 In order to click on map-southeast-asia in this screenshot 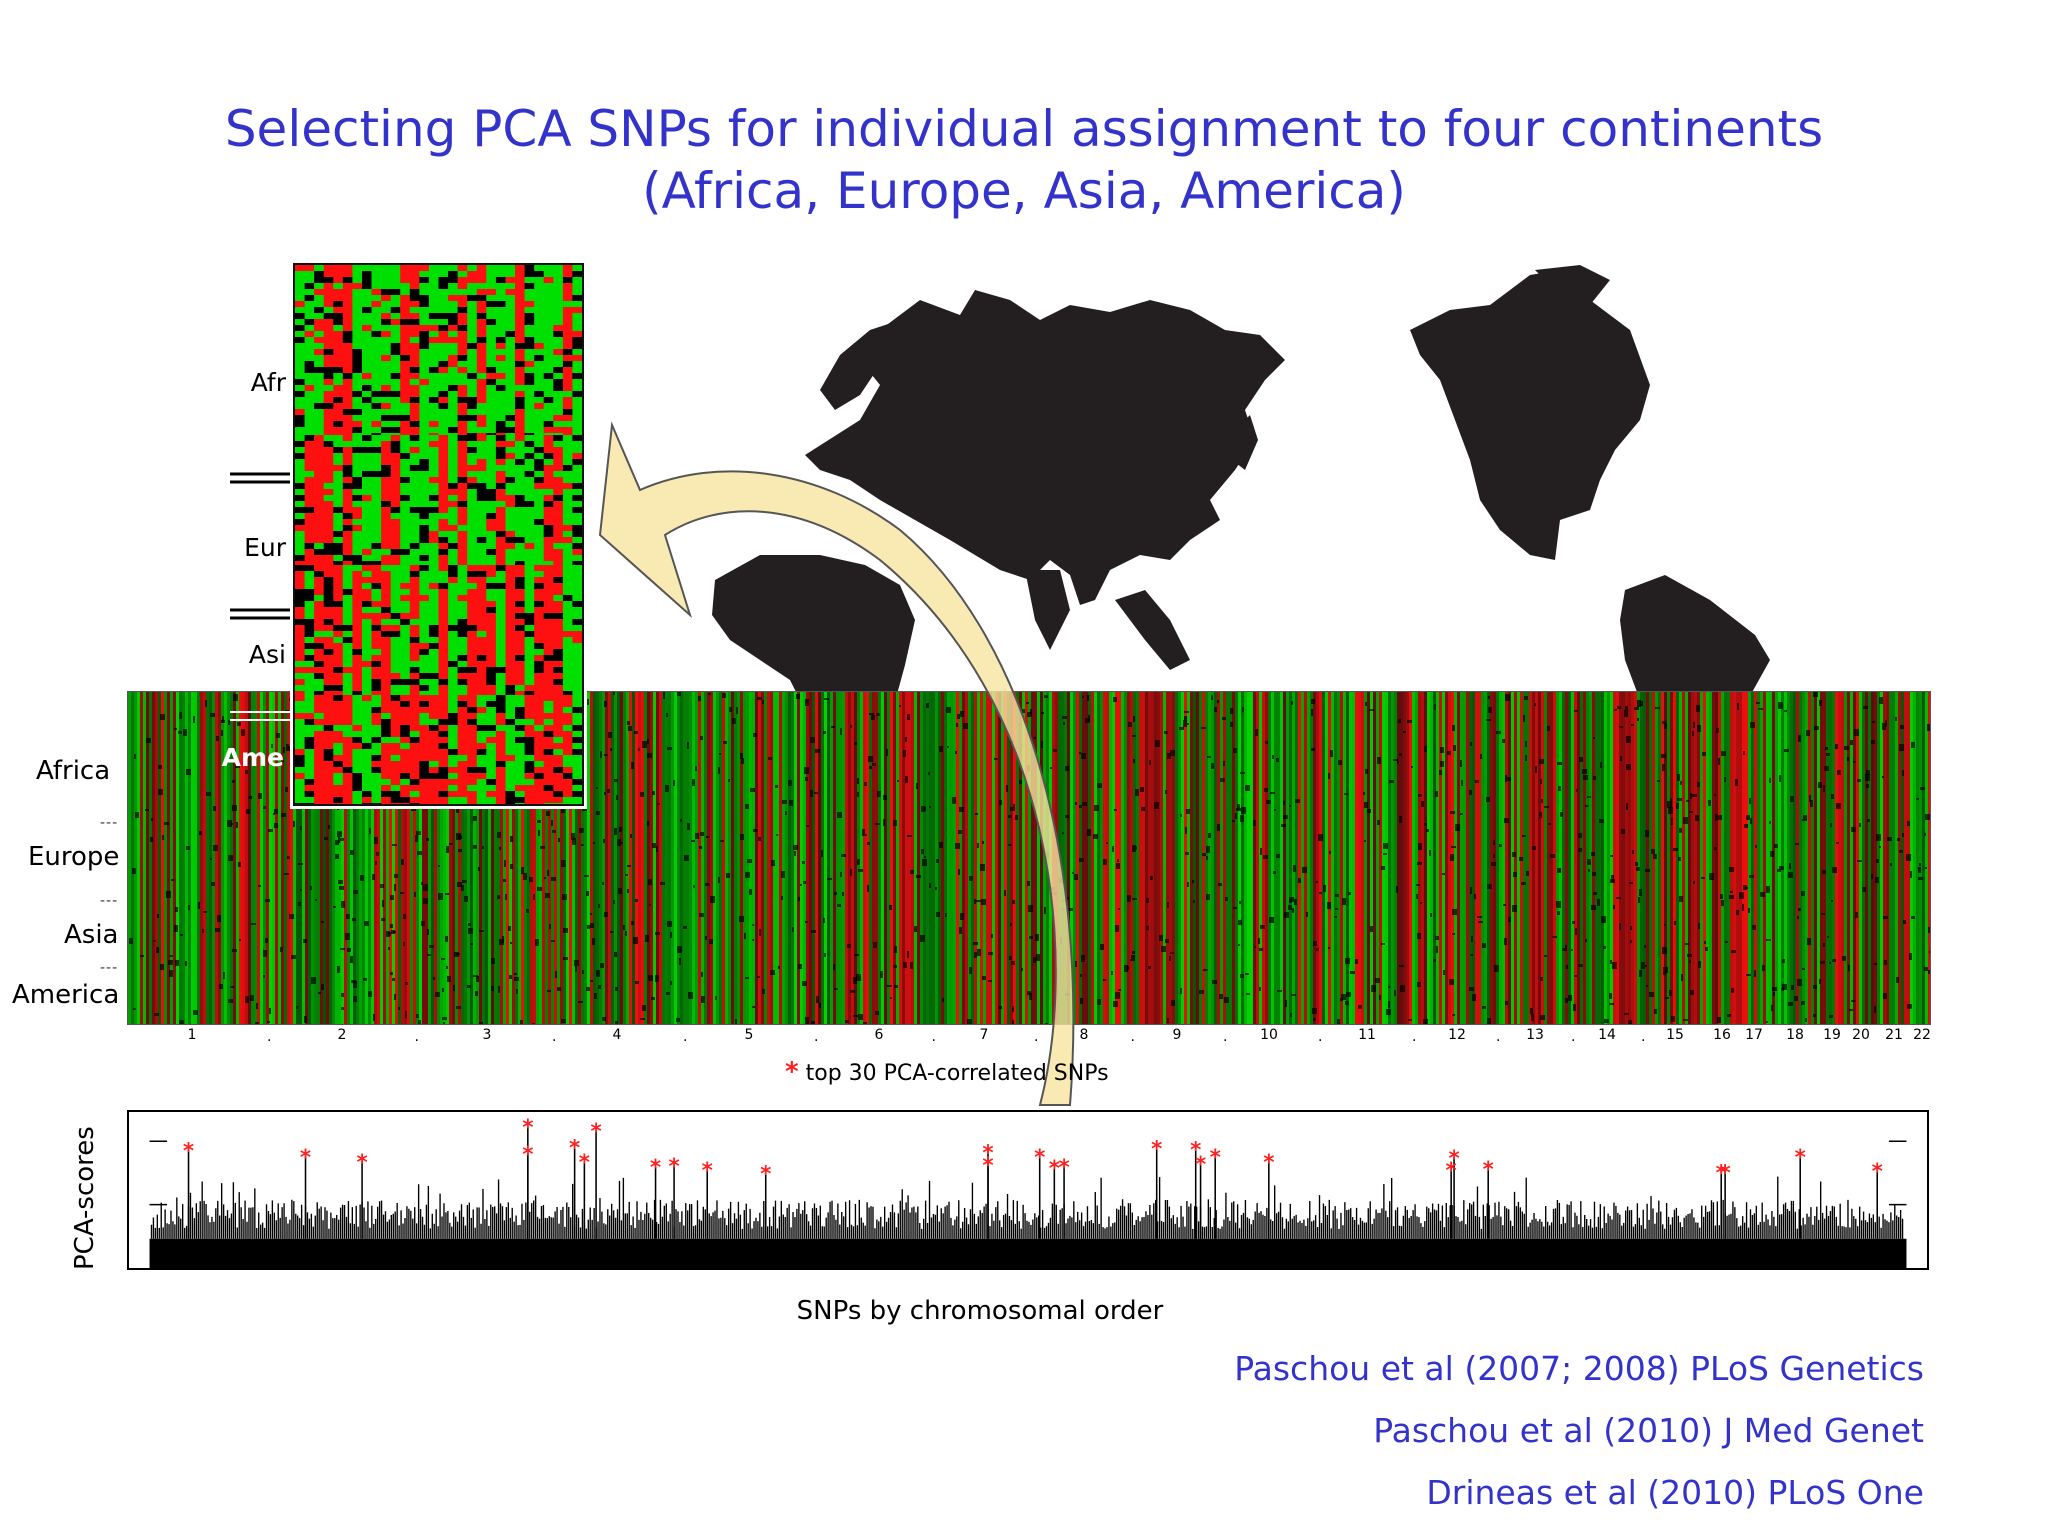, I will do `click(1152, 630)`.